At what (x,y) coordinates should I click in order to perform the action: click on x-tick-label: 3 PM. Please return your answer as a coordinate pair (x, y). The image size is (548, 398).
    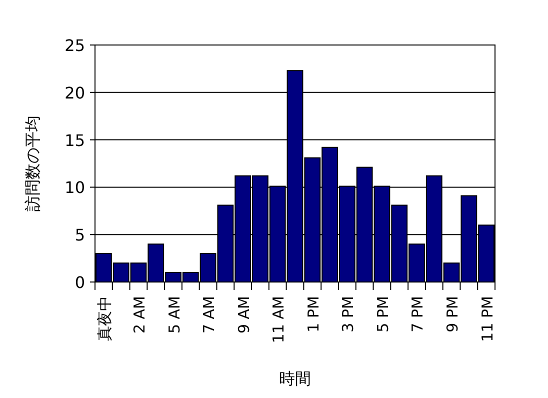
    Looking at the image, I should click on (348, 314).